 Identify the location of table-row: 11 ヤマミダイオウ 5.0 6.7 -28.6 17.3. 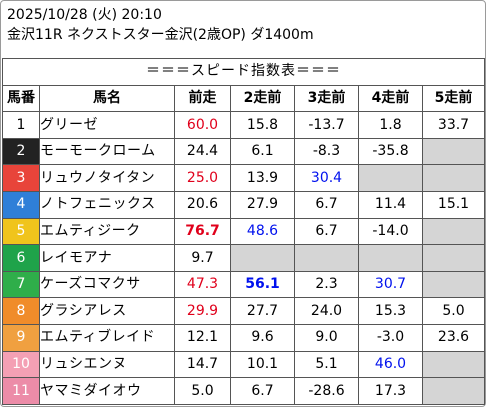
(243, 391).